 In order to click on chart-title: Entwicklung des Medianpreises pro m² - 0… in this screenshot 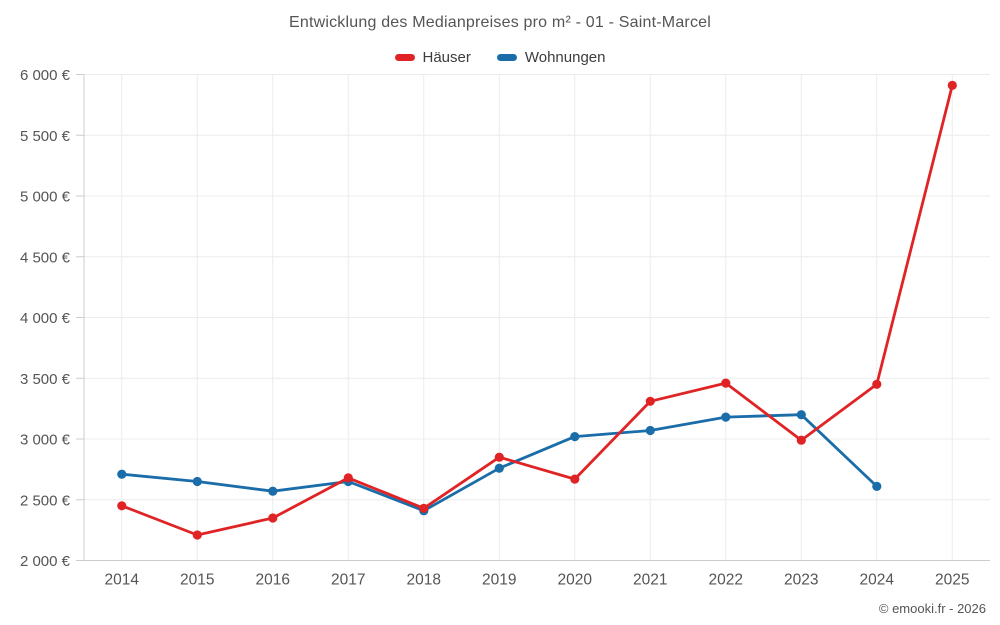, I will do `click(500, 22)`.